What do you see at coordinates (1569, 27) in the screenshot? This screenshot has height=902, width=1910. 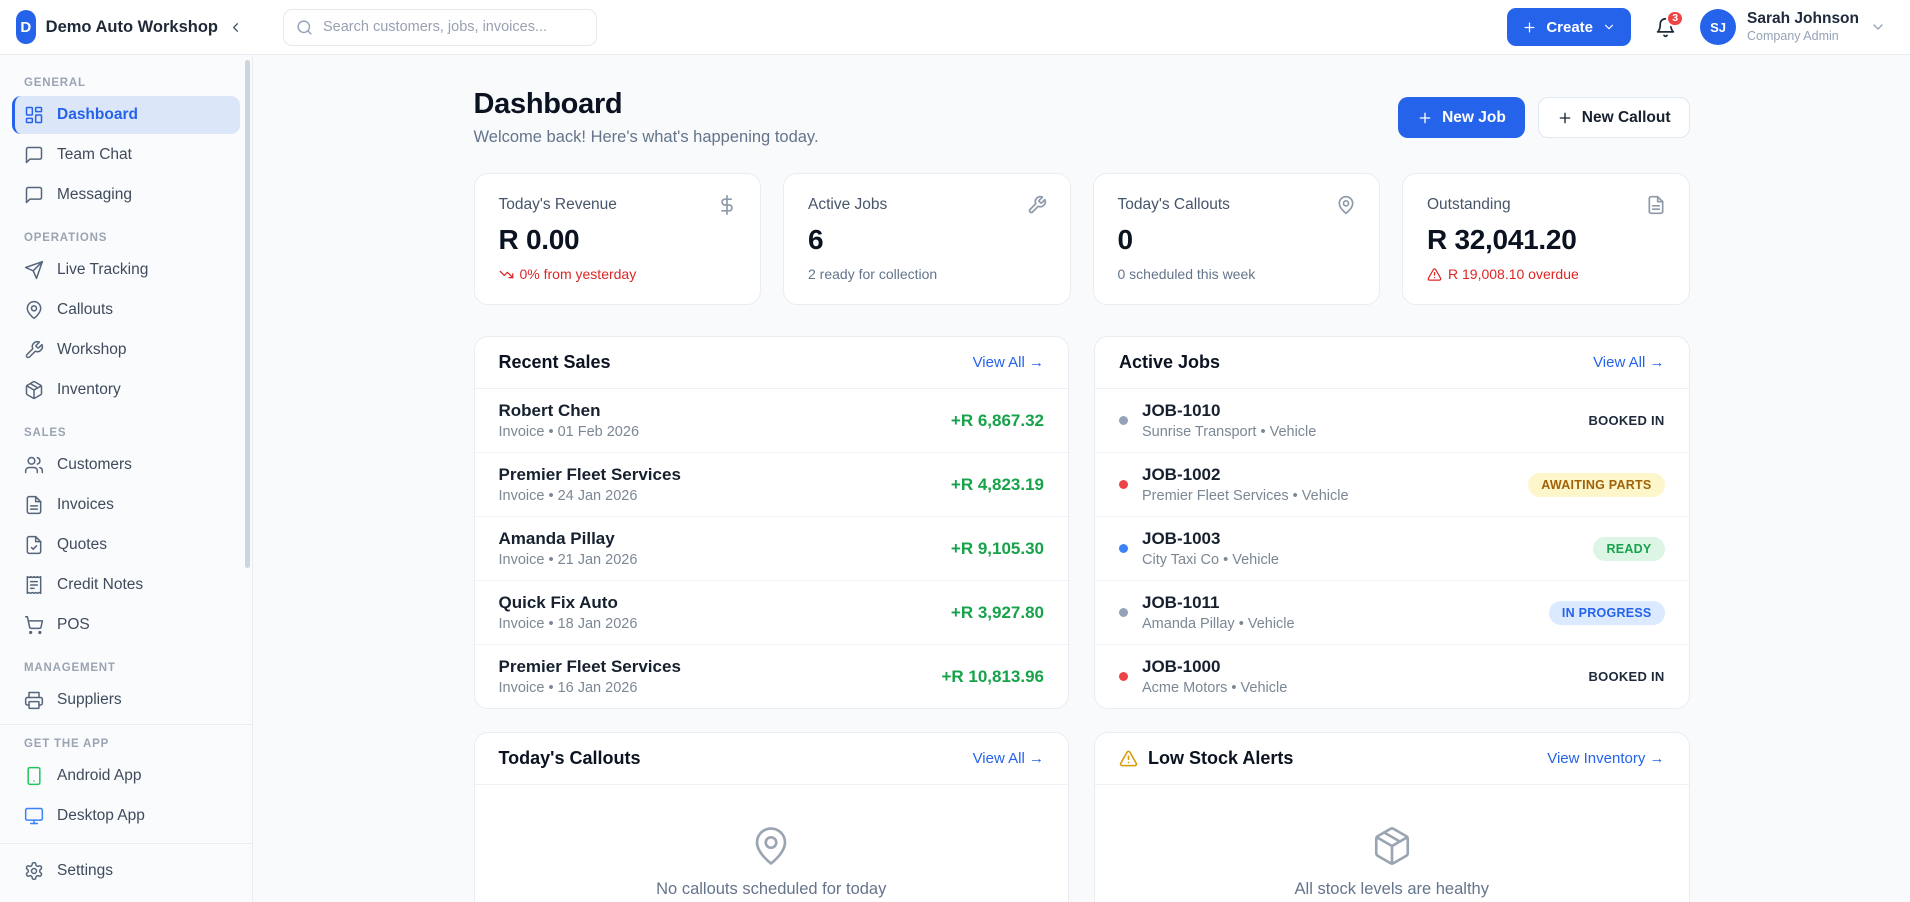 I see `create-button: Create` at bounding box center [1569, 27].